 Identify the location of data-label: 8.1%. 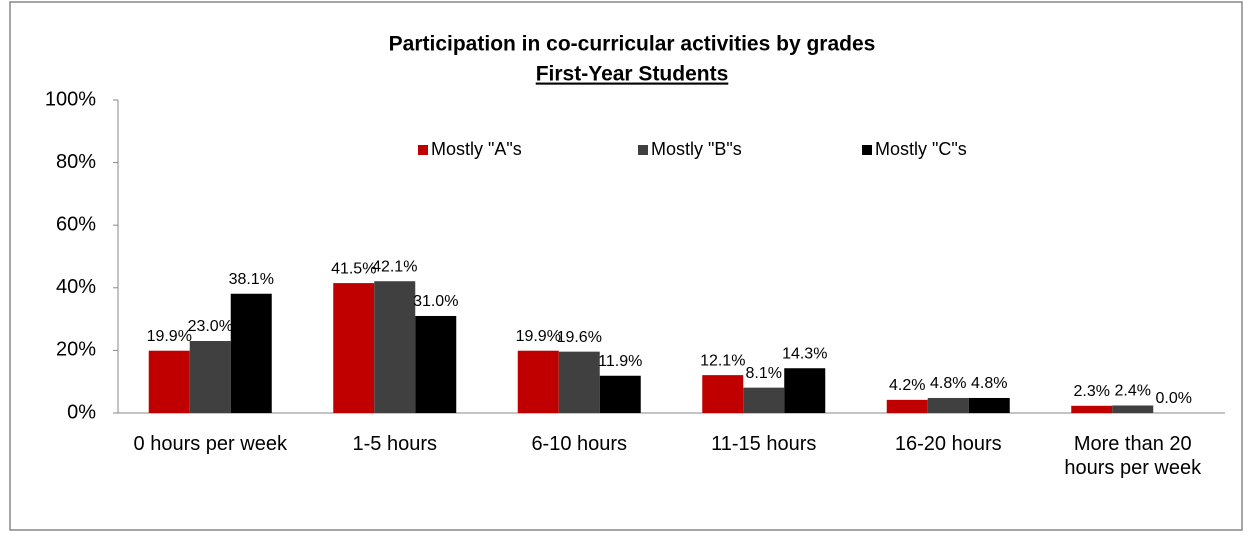
(764, 373).